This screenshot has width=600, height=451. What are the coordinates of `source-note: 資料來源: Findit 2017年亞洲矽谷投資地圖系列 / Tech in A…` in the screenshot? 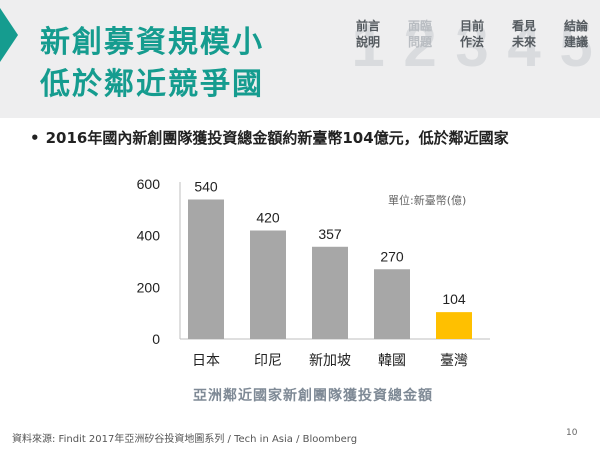 It's located at (185, 439).